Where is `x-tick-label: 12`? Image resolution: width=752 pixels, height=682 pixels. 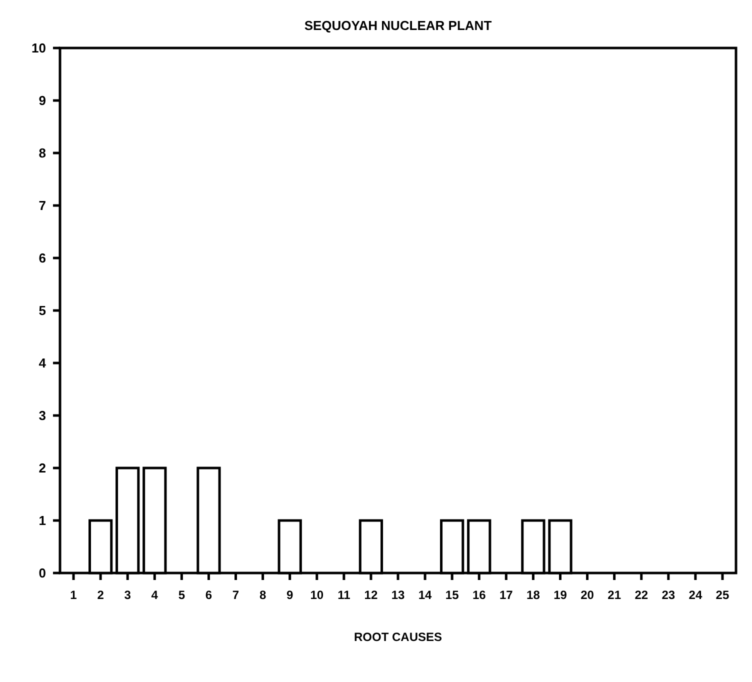 x-tick-label: 12 is located at coordinates (371, 595).